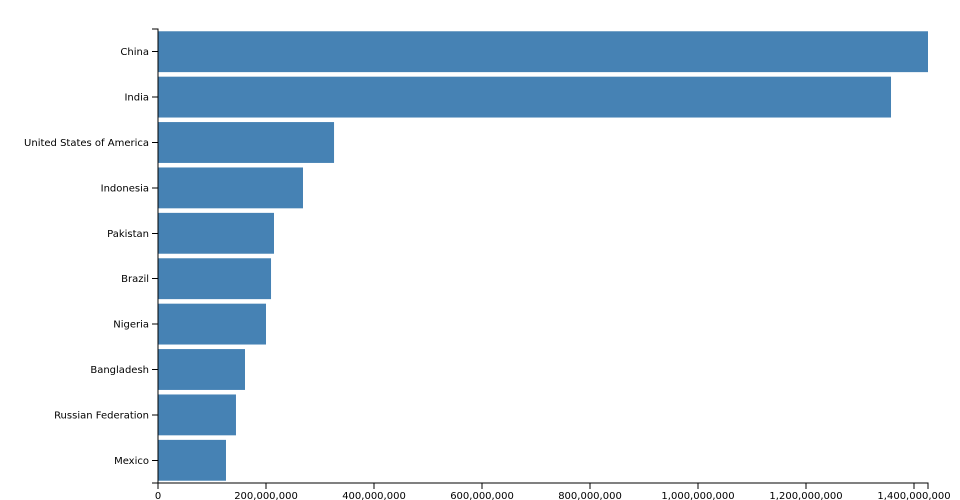 The image size is (960, 500). I want to click on y-tick-label: Bangladesh, so click(119, 370).